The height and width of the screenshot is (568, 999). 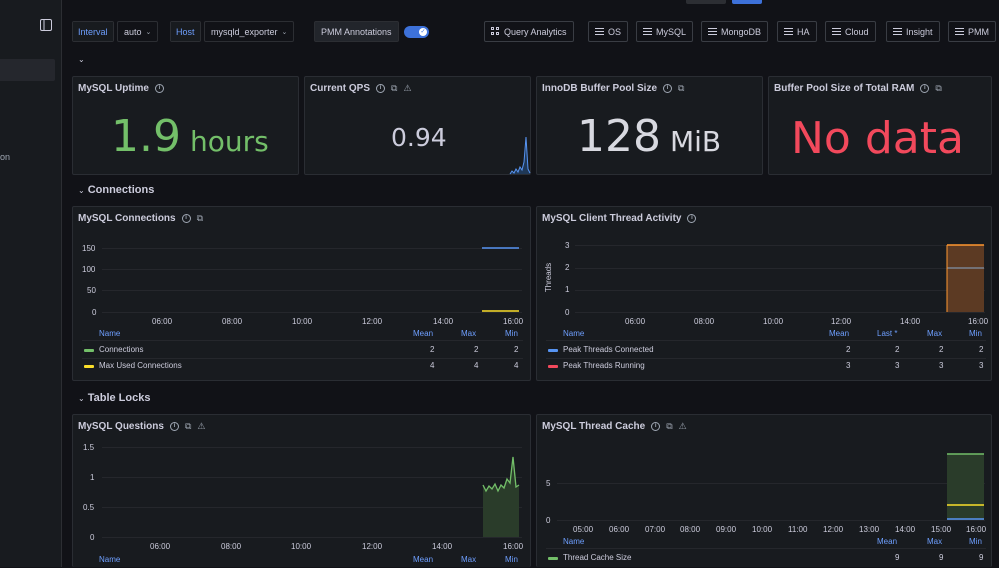 I want to click on row-connections: ⌄ Connections, so click(x=116, y=190).